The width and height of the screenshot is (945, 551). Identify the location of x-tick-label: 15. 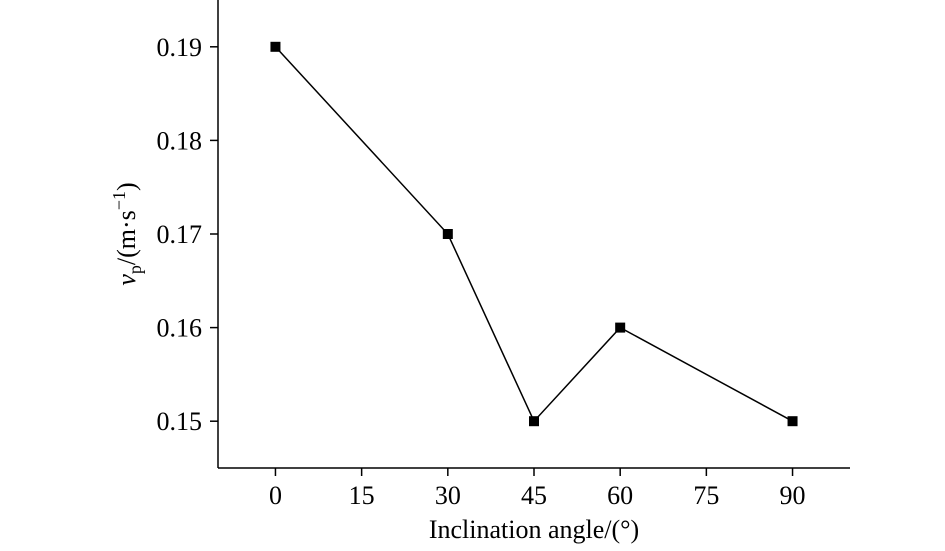
(362, 495).